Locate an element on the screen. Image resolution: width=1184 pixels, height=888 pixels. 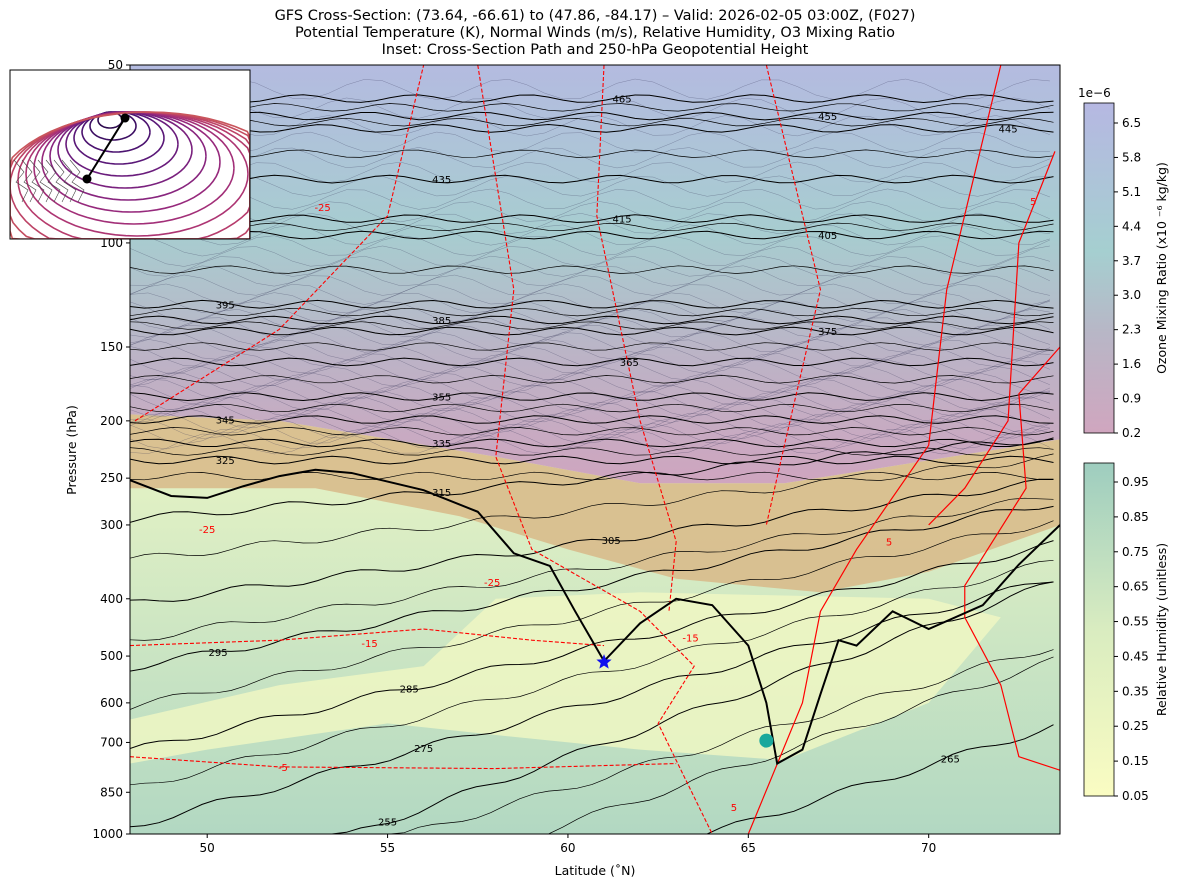
colorbar-tick-label: 0.35 is located at coordinates (1135, 691).